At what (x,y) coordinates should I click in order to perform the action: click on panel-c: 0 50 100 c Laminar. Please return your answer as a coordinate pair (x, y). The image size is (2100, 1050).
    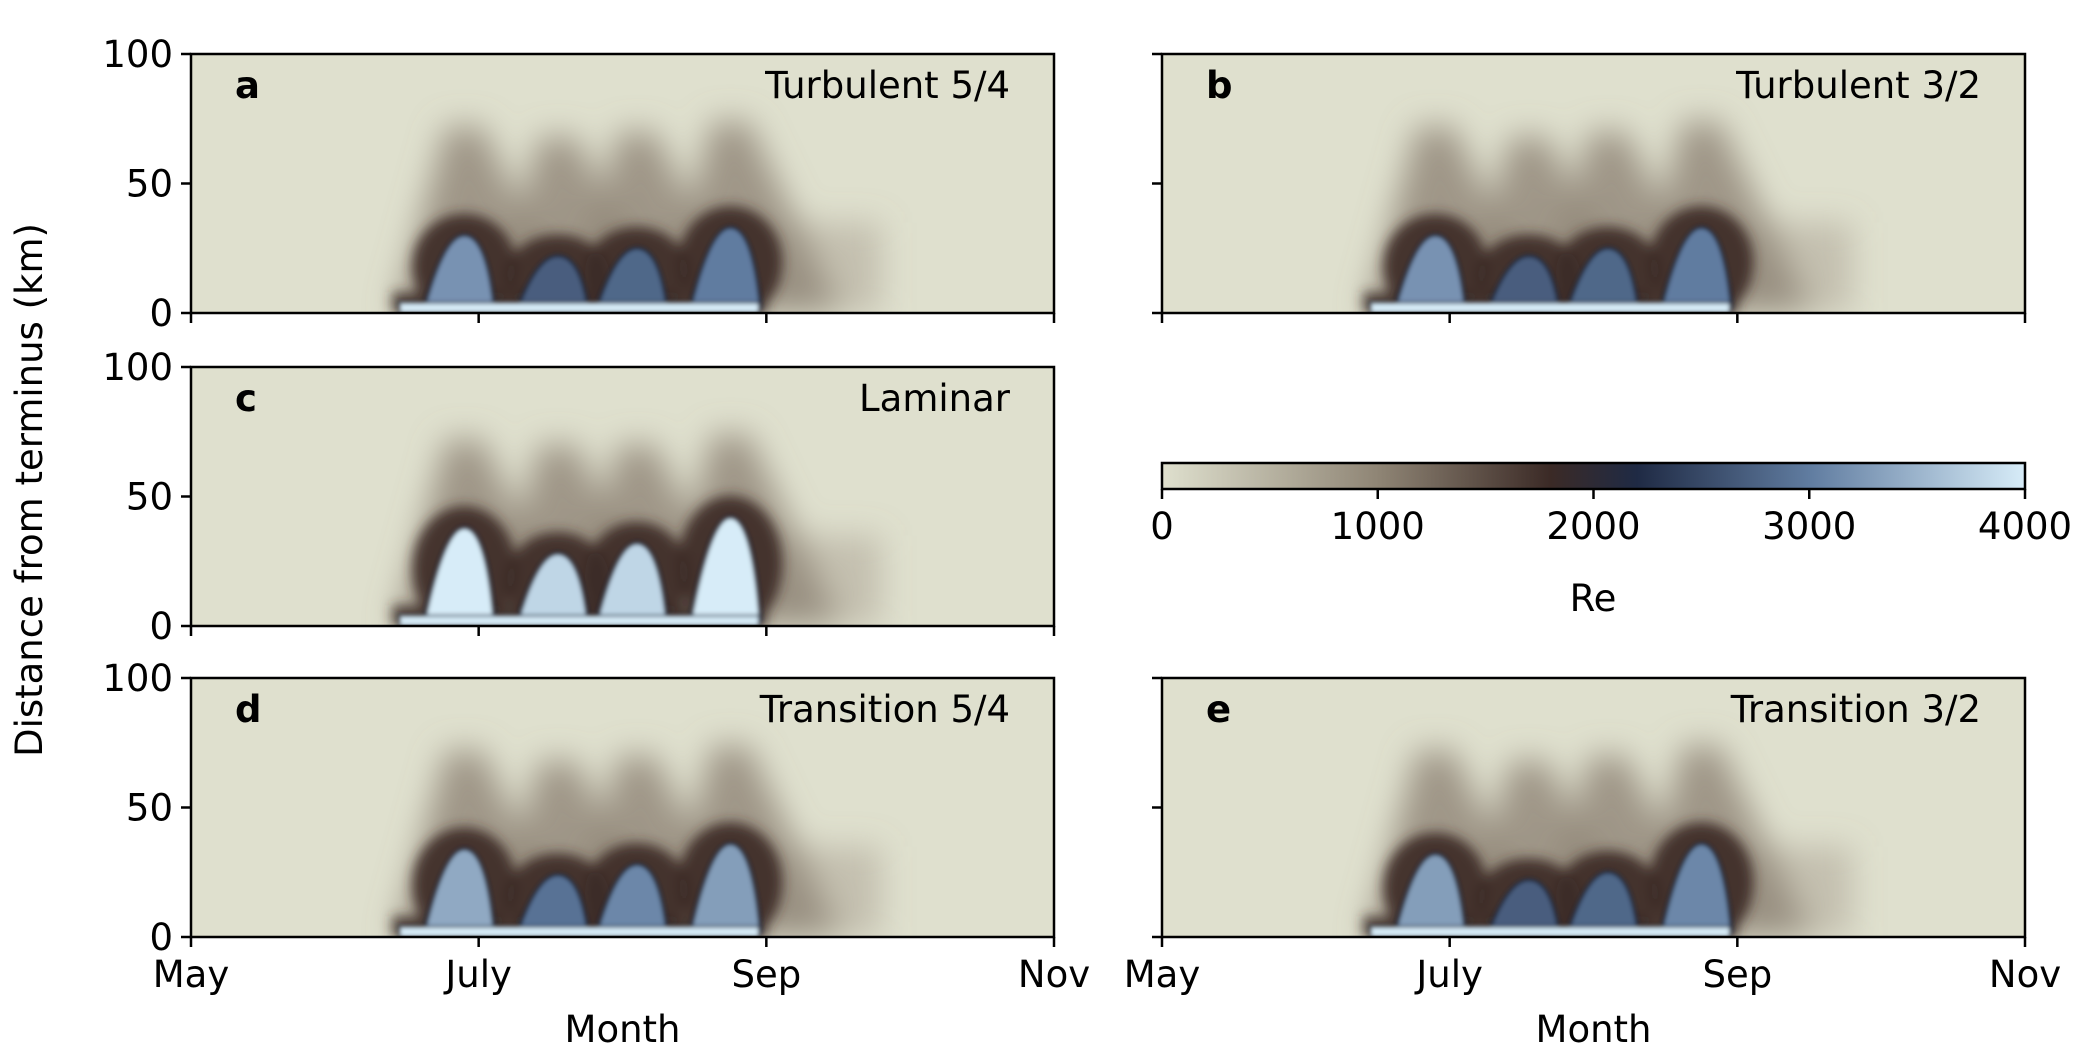
    Looking at the image, I should click on (579, 497).